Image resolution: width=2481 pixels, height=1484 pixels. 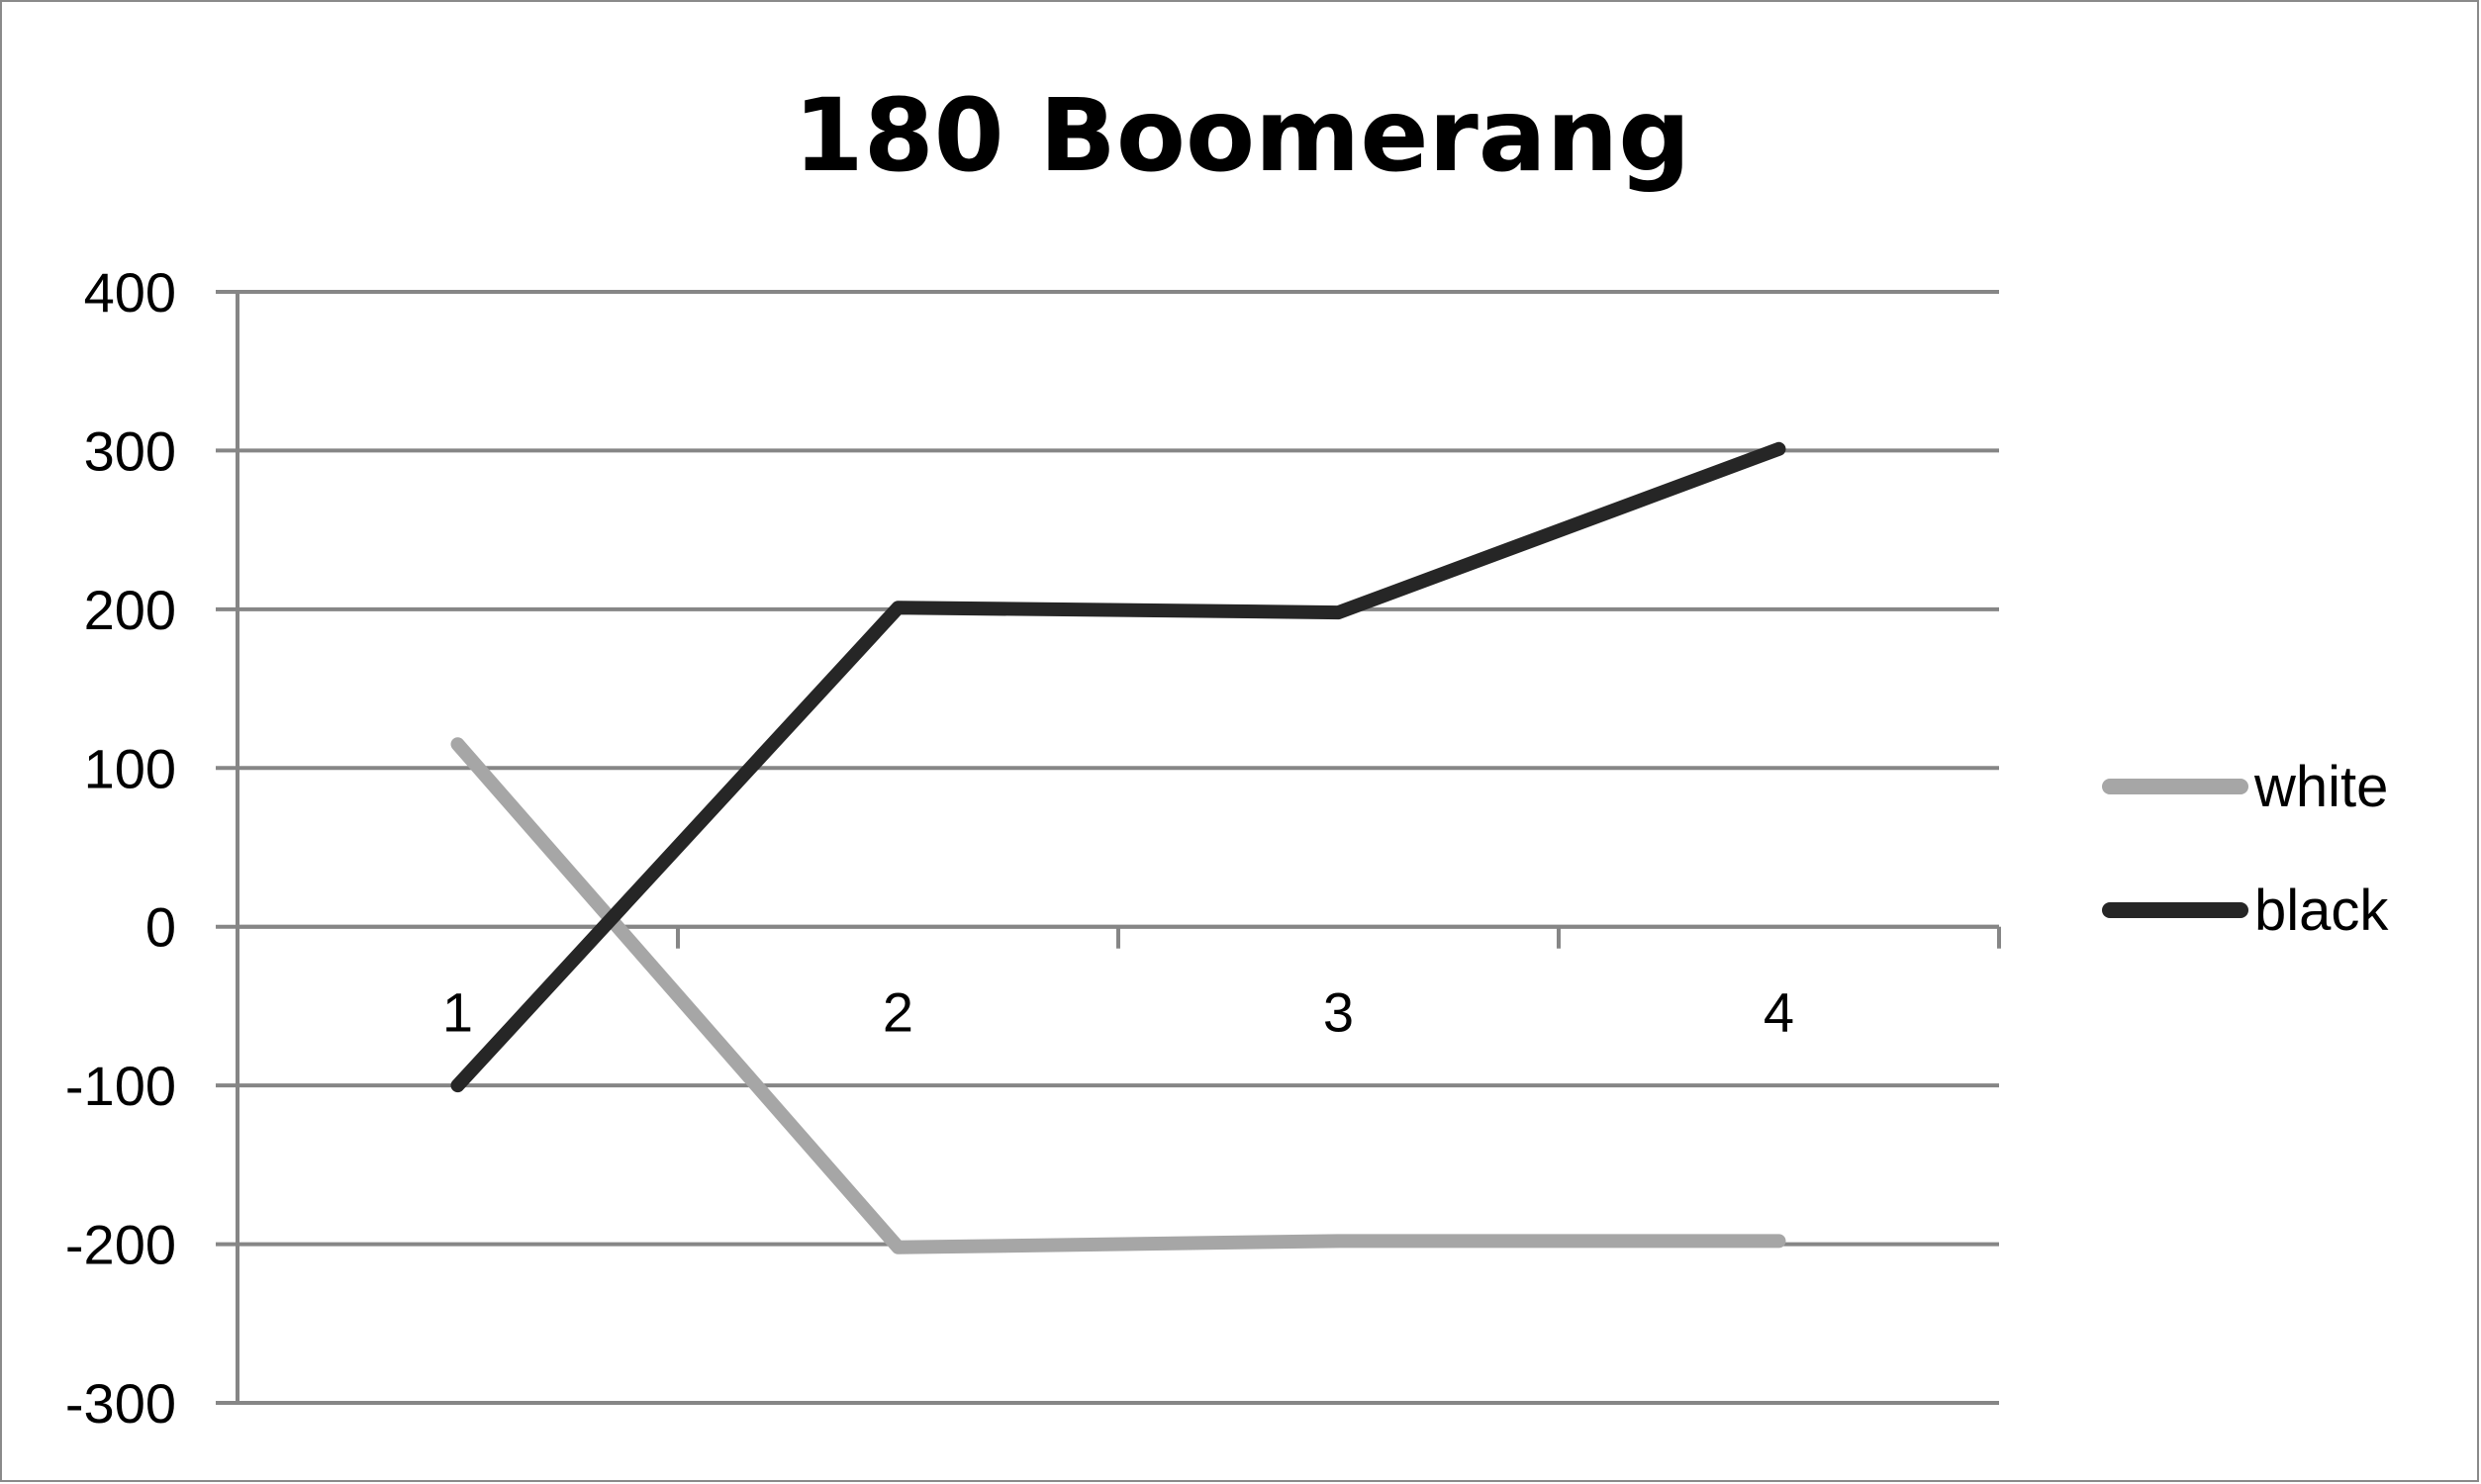 I want to click on y-tick-label: 100, so click(x=130, y=768).